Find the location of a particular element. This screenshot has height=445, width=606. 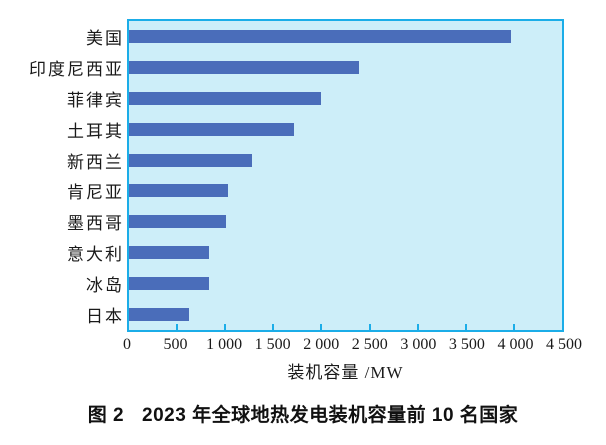

category-label-0: 美国 is located at coordinates (105, 38).